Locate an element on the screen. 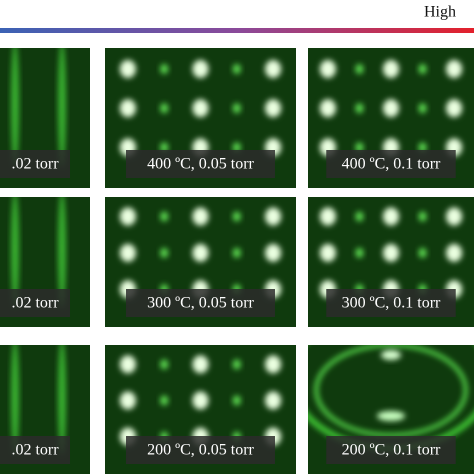 This screenshot has height=474, width=474. rheed-panel: 400 ºC, 0.05 torr is located at coordinates (200, 118).